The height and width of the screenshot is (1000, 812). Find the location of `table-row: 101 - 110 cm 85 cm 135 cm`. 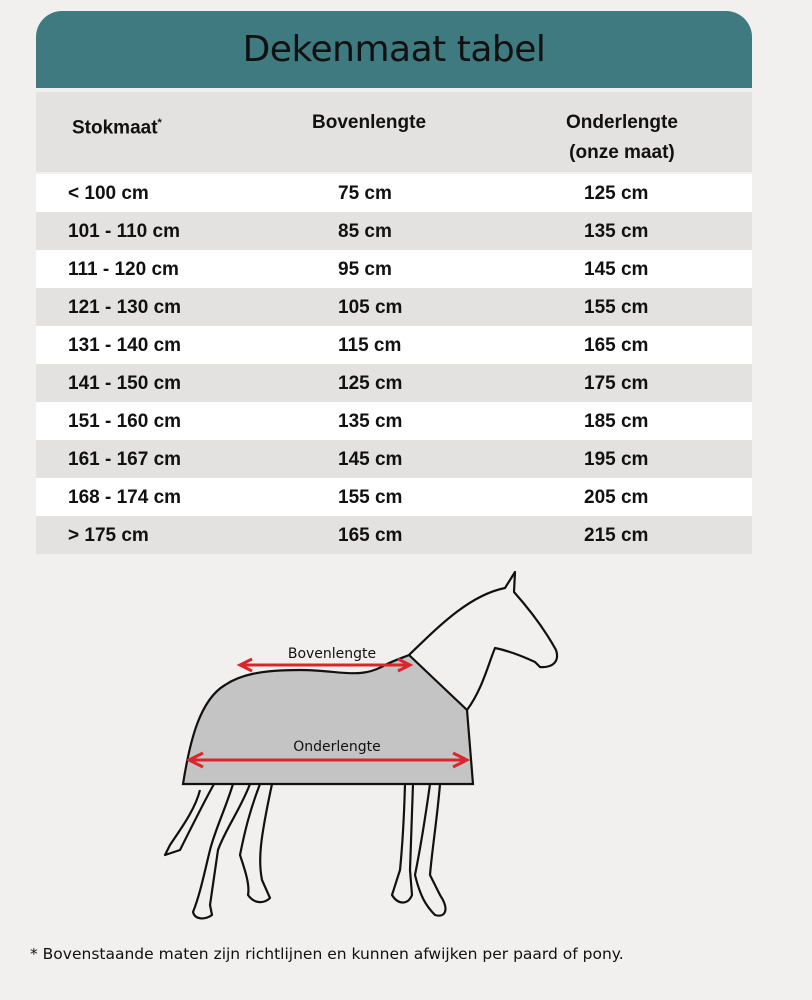

table-row: 101 - 110 cm 85 cm 135 cm is located at coordinates (394, 231).